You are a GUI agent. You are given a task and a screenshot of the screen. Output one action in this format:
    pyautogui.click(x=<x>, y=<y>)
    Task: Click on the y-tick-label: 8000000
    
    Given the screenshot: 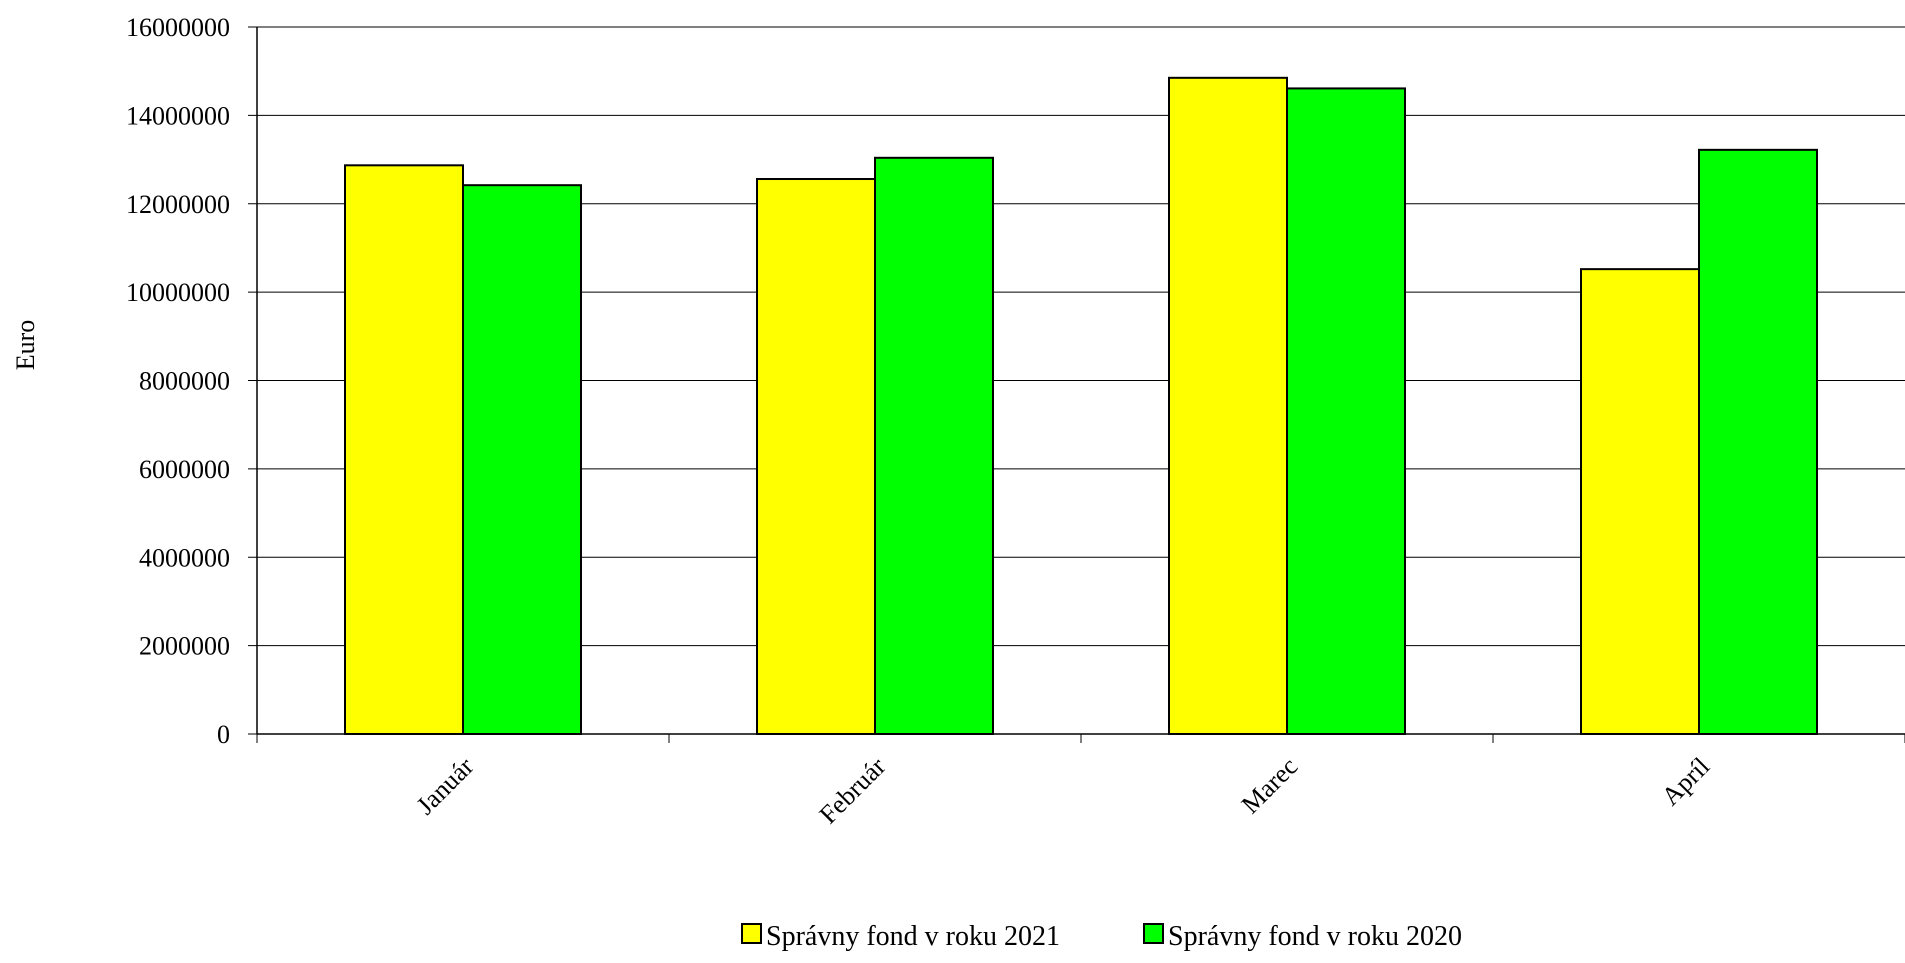 What is the action you would take?
    pyautogui.click(x=184, y=381)
    